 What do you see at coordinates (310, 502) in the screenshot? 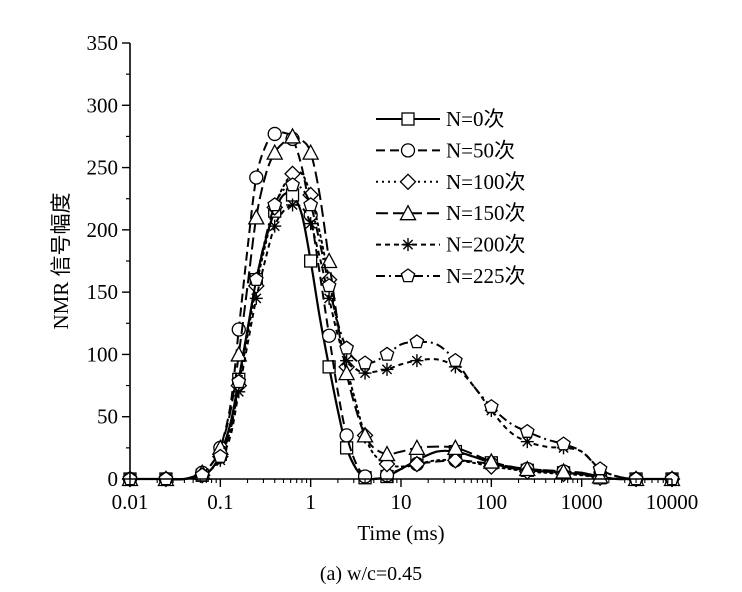
I see `x-tick-label: 1` at bounding box center [310, 502].